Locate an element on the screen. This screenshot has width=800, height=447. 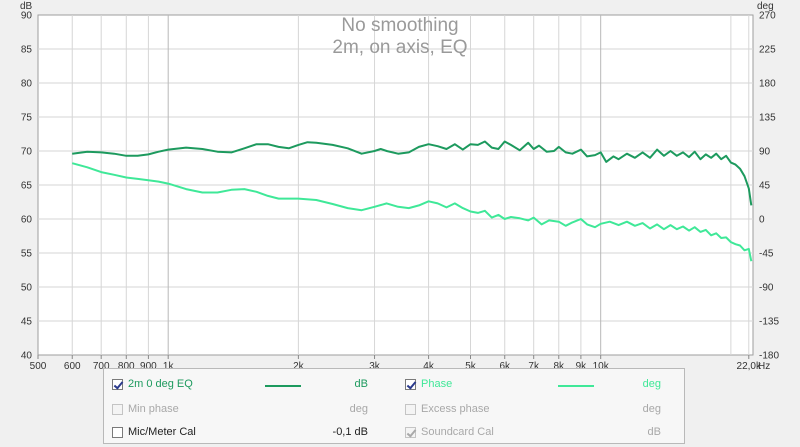
x-tick-label: 9k is located at coordinates (582, 366).